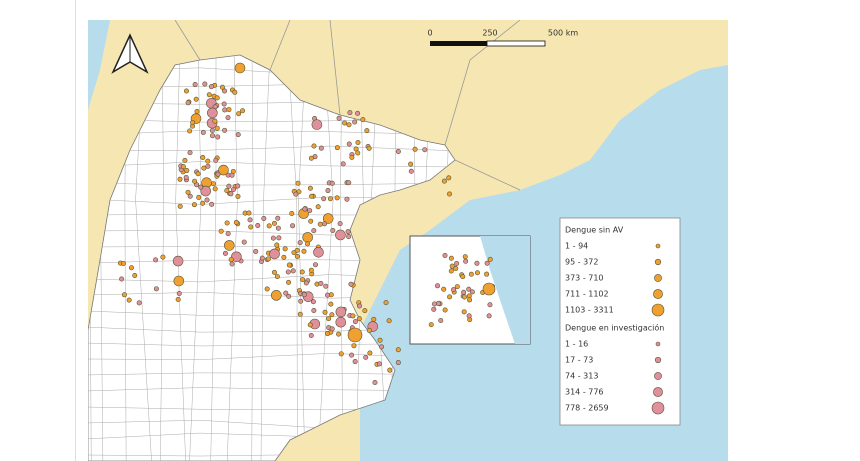 The height and width of the screenshot is (461, 860). I want to click on inset, so click(470, 290).